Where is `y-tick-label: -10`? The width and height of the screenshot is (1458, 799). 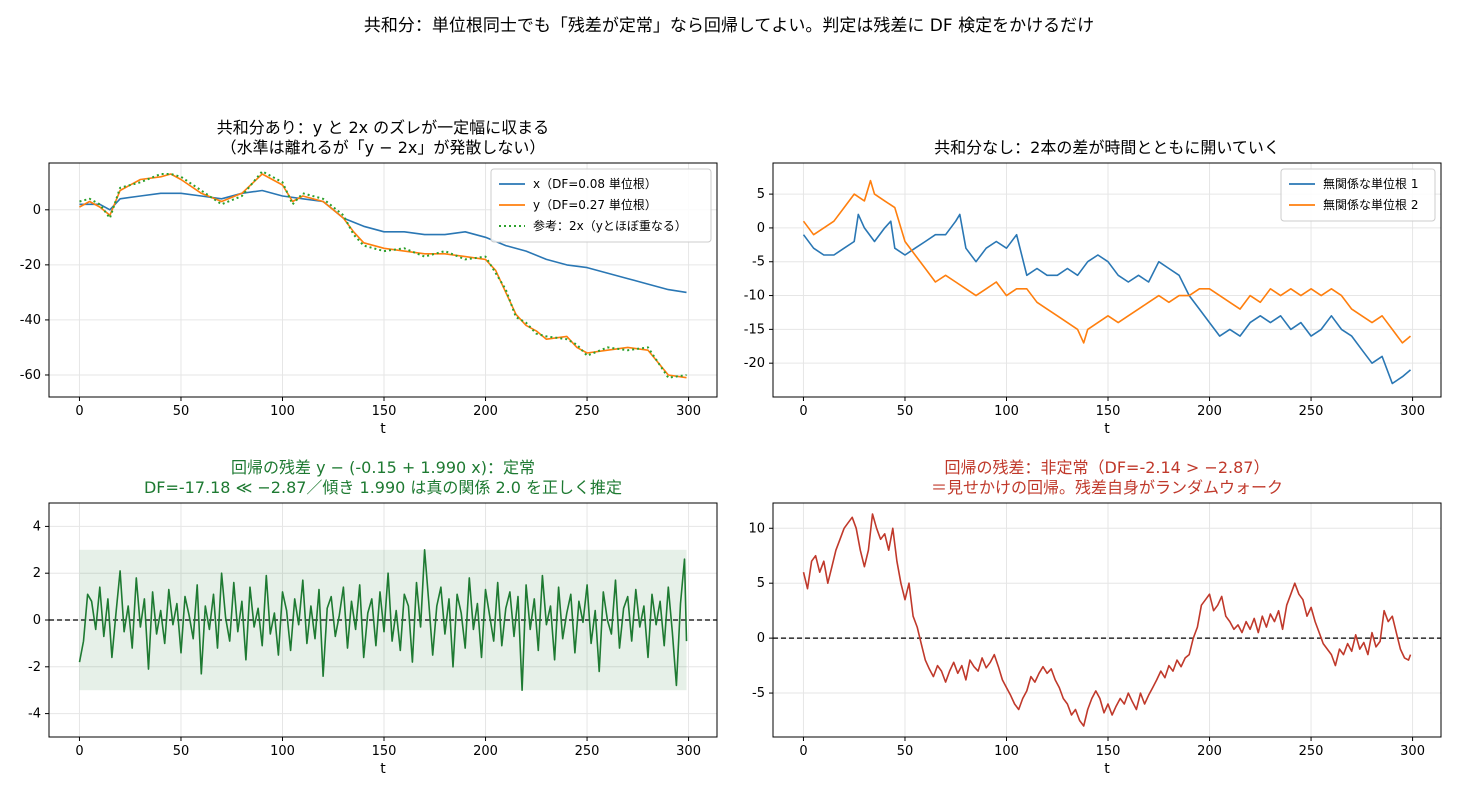 y-tick-label: -10 is located at coordinates (754, 296).